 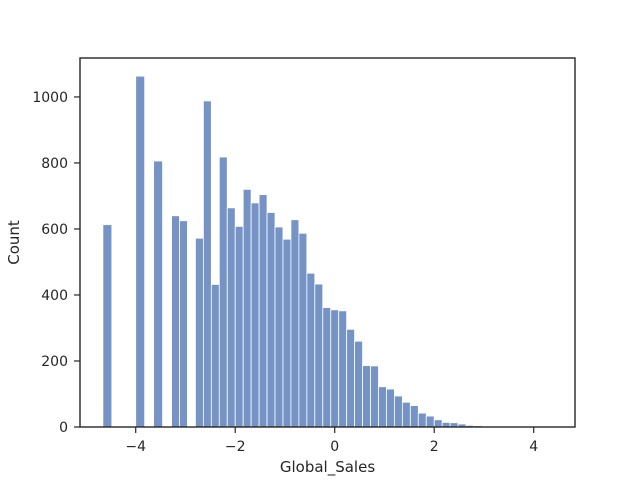 I want to click on y-tick-label: 1000, so click(x=50, y=98).